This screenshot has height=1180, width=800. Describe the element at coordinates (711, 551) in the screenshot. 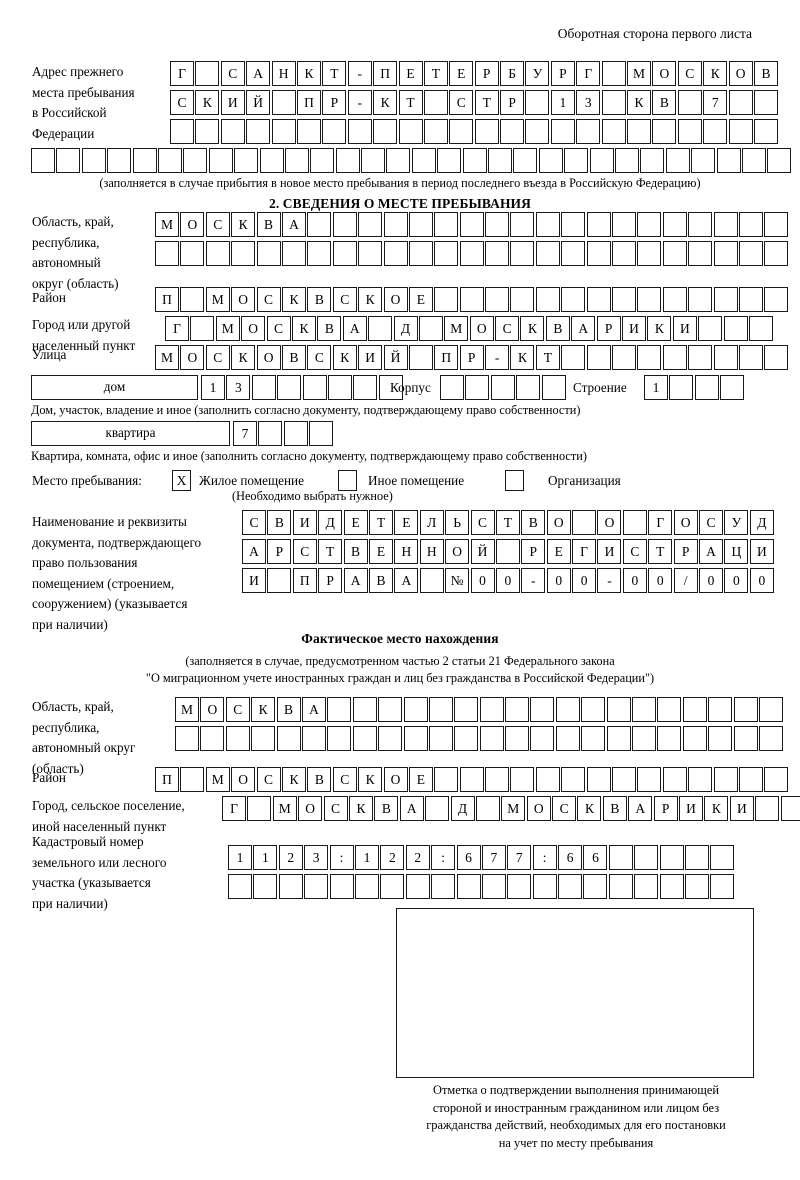

I see `document-r2-cell-19: А` at that location.